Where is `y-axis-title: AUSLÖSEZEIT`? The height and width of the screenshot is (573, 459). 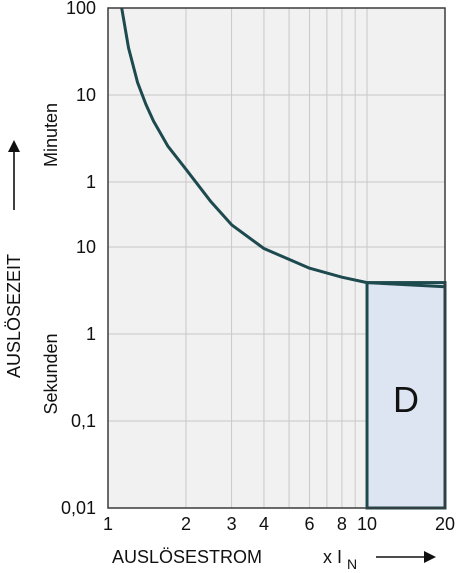 y-axis-title: AUSLÖSEZEIT is located at coordinates (14, 316).